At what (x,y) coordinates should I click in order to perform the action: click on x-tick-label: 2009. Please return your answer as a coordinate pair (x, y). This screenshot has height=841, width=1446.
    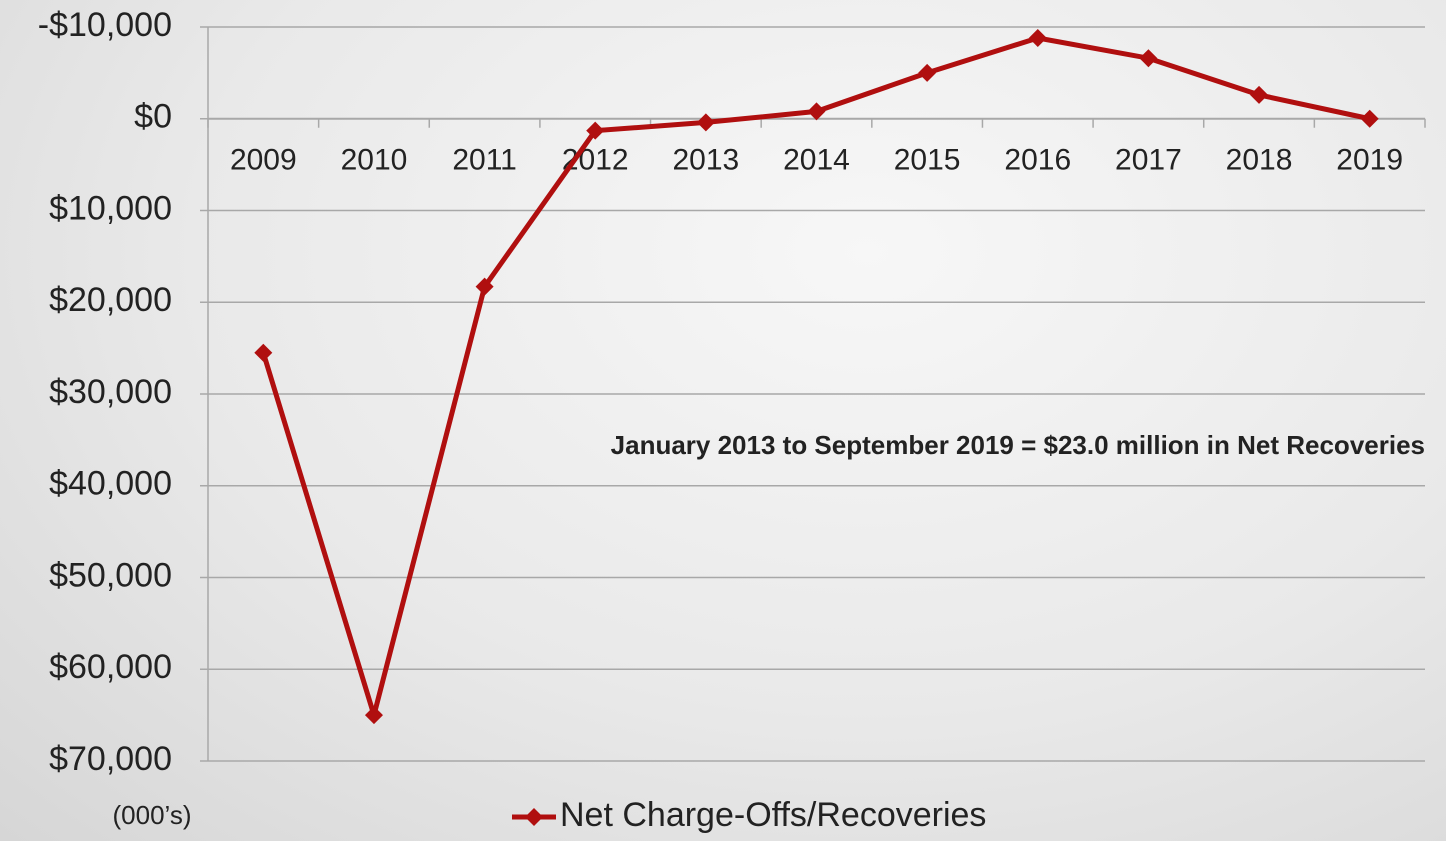
    Looking at the image, I should click on (263, 160).